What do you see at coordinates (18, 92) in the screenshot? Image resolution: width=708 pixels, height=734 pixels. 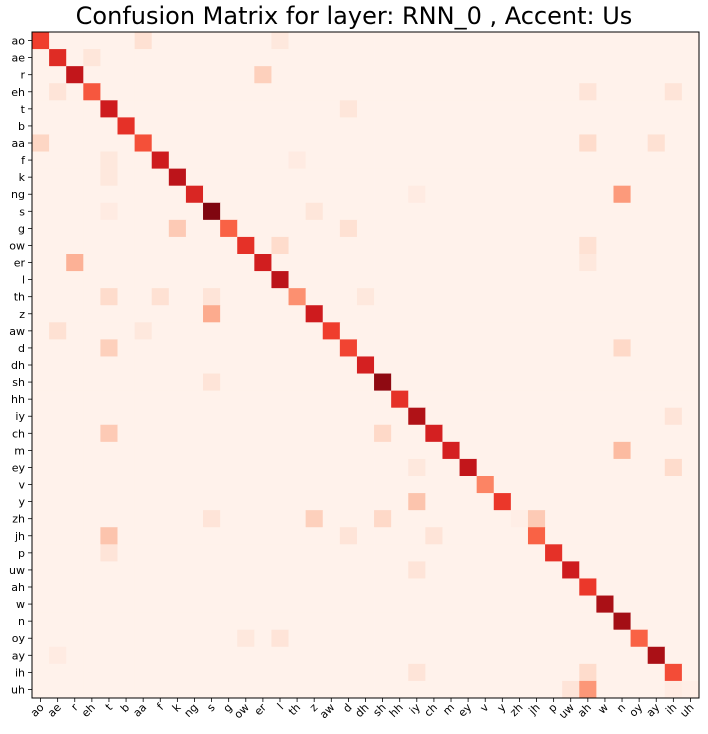 I see `y-tick-label: eh` at bounding box center [18, 92].